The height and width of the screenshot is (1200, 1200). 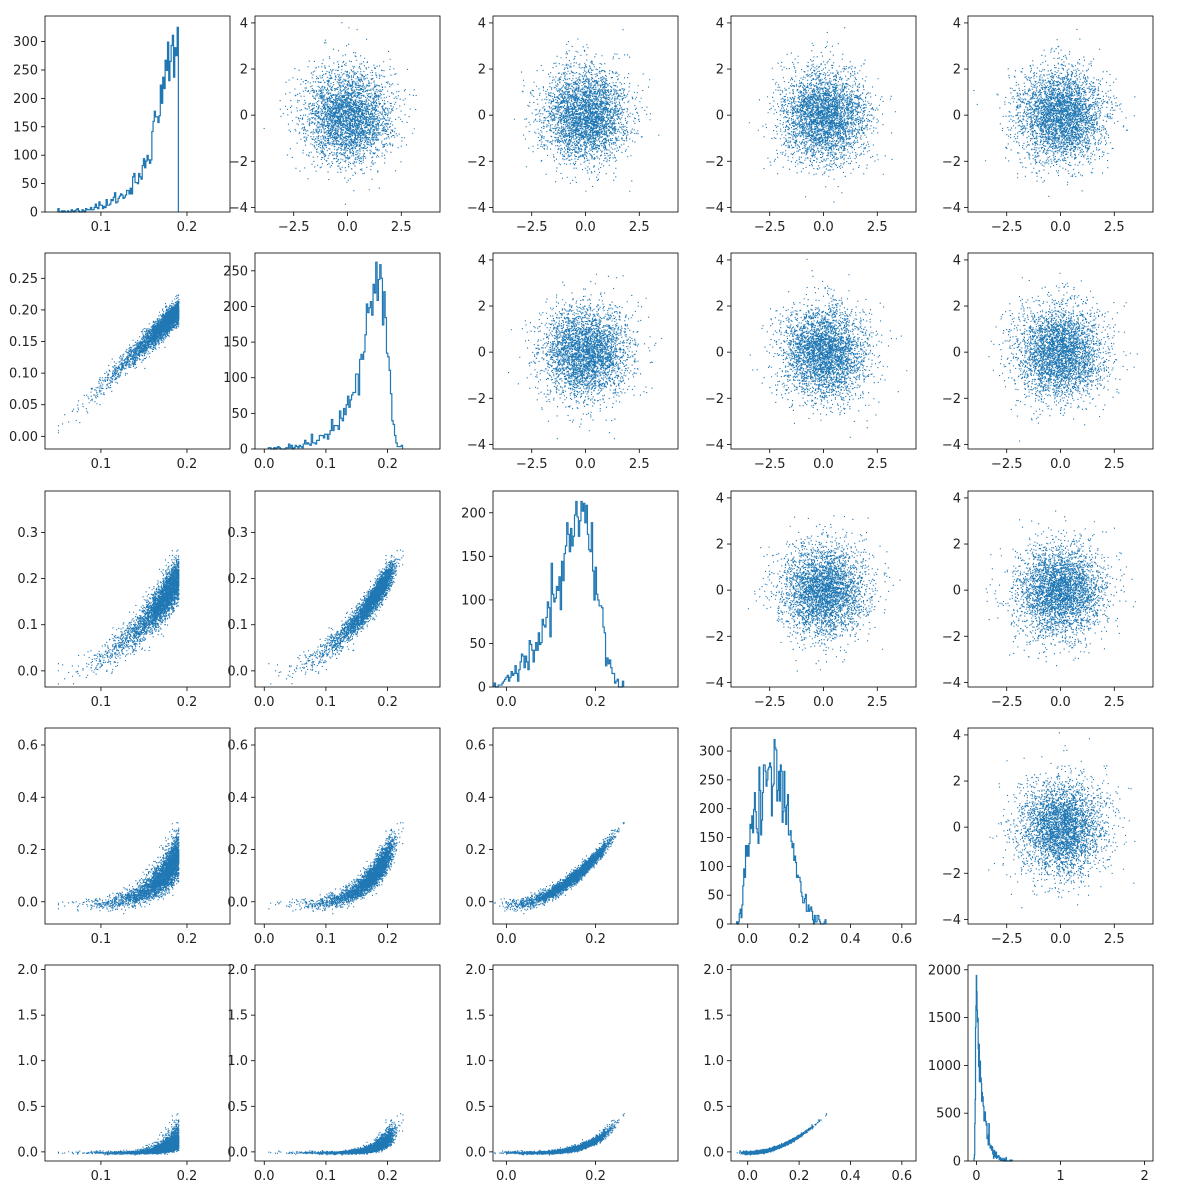 I want to click on panel-r3-c1: 0.1 0.2 0.0 0.1 0.2 0.3, so click(x=124, y=600).